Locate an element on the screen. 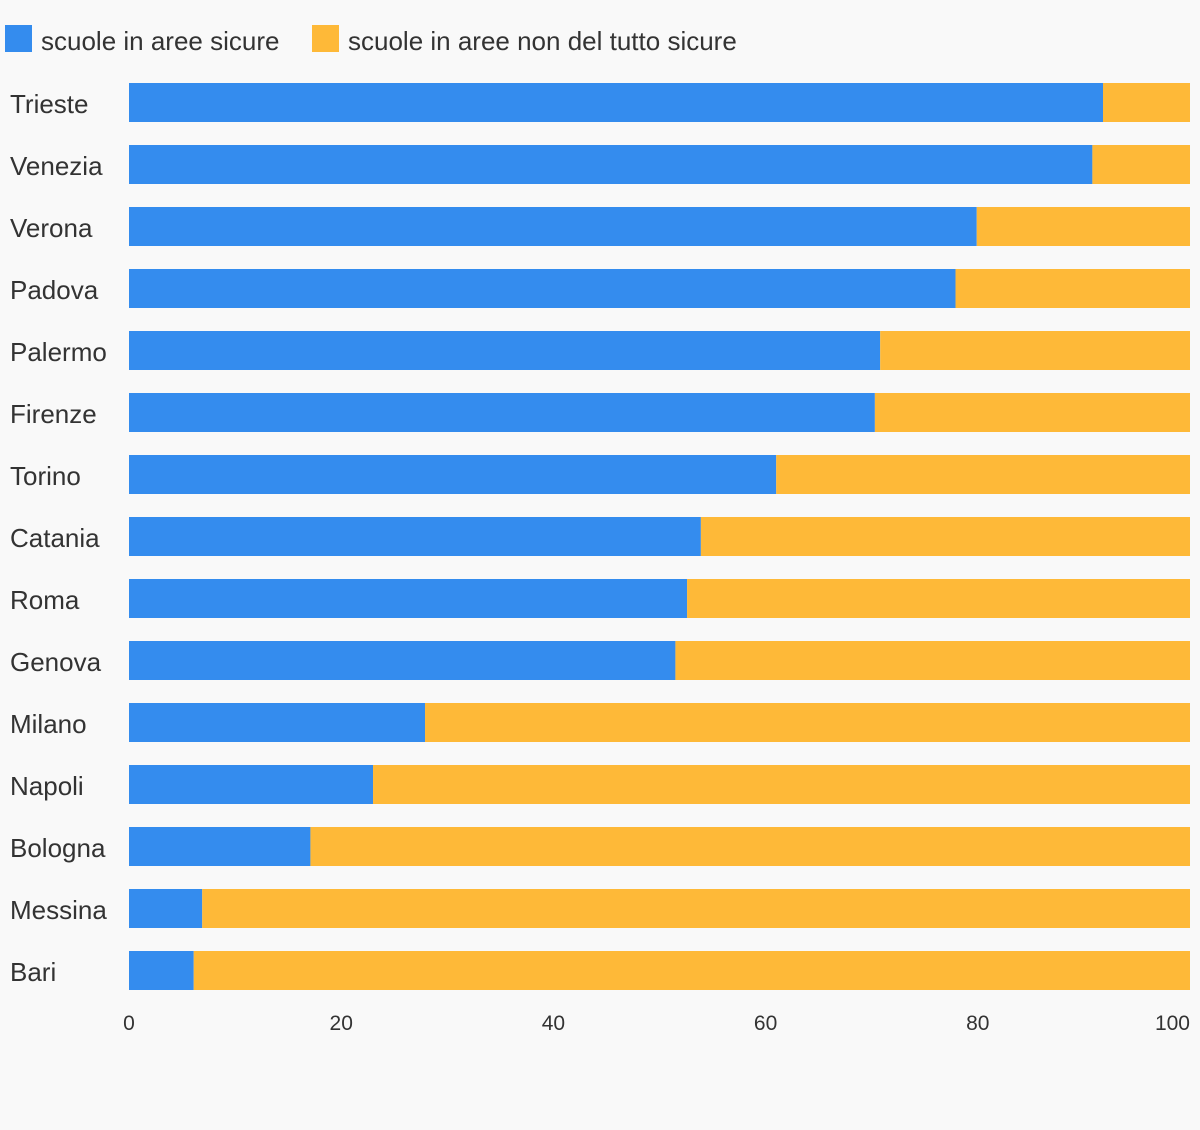  category-label: Milano is located at coordinates (48, 724).